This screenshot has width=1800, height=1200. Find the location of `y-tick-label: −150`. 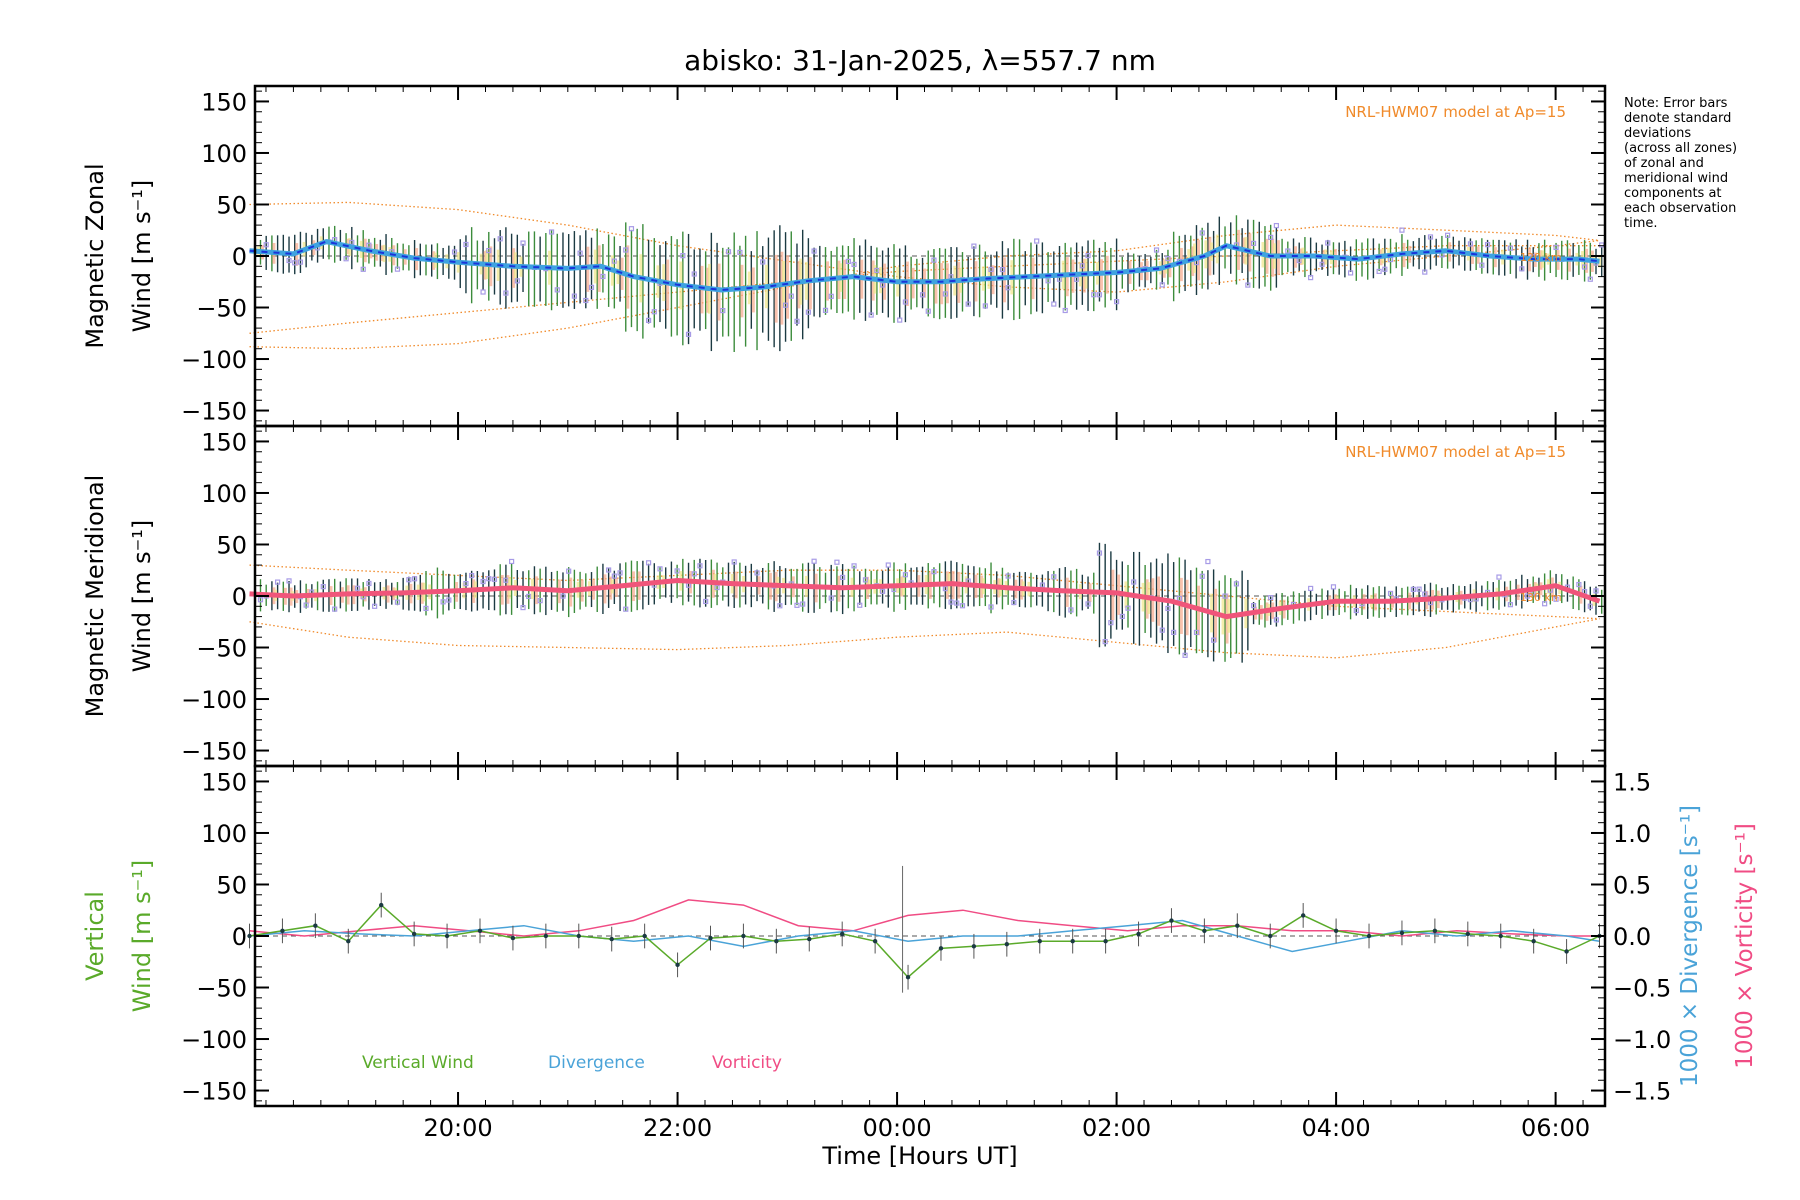

y-tick-label: −150 is located at coordinates (214, 1092).